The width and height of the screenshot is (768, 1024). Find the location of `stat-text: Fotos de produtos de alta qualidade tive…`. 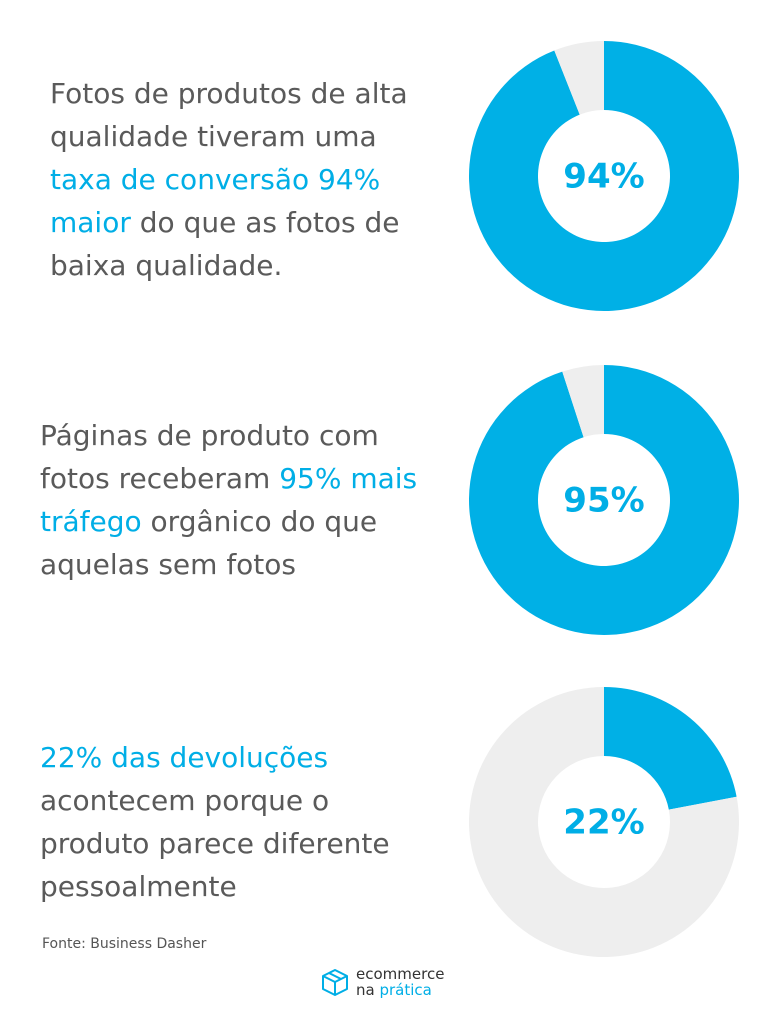

stat-text: Fotos de produtos de alta qualidade tive… is located at coordinates (245, 179).